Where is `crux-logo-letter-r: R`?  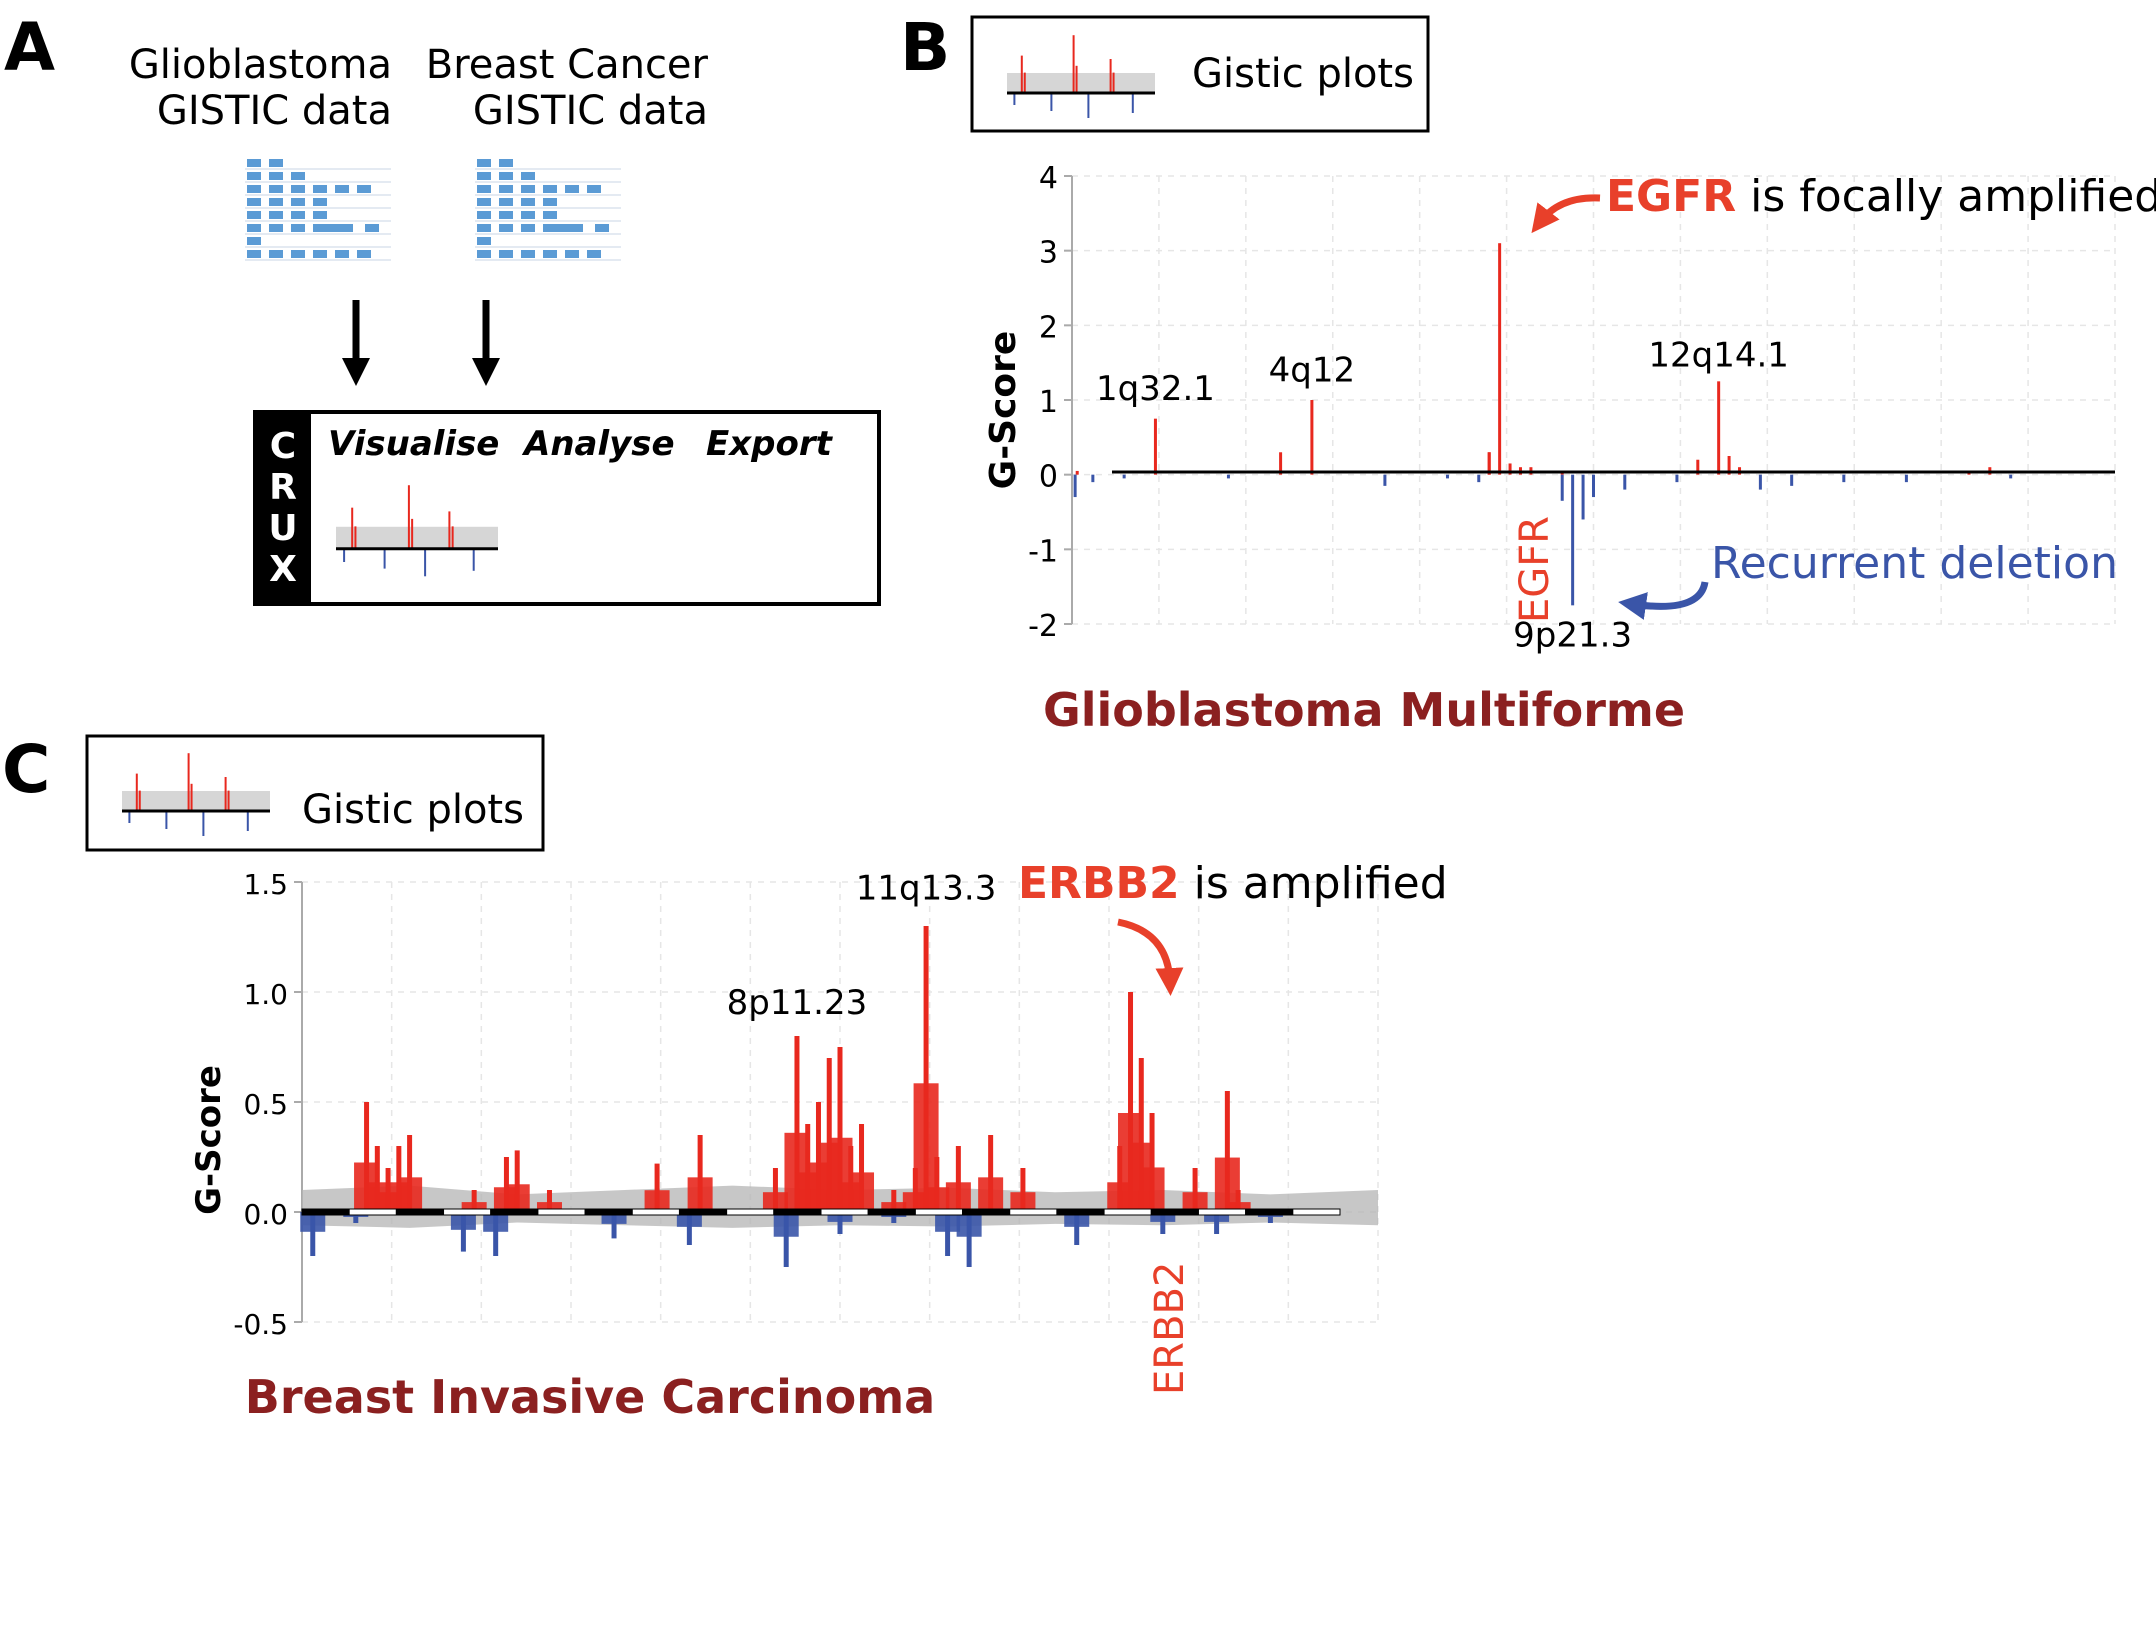 crux-logo-letter-r: R is located at coordinates (283, 487).